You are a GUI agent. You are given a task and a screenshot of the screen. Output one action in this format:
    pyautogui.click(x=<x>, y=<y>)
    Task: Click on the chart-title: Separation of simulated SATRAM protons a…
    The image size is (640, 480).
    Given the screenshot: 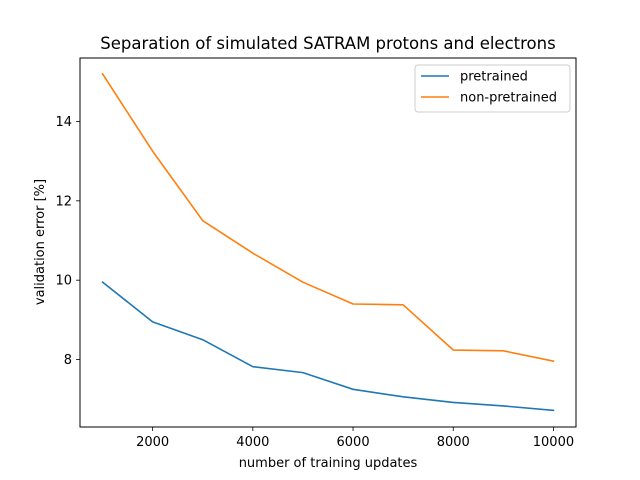 What is the action you would take?
    pyautogui.click(x=327, y=43)
    